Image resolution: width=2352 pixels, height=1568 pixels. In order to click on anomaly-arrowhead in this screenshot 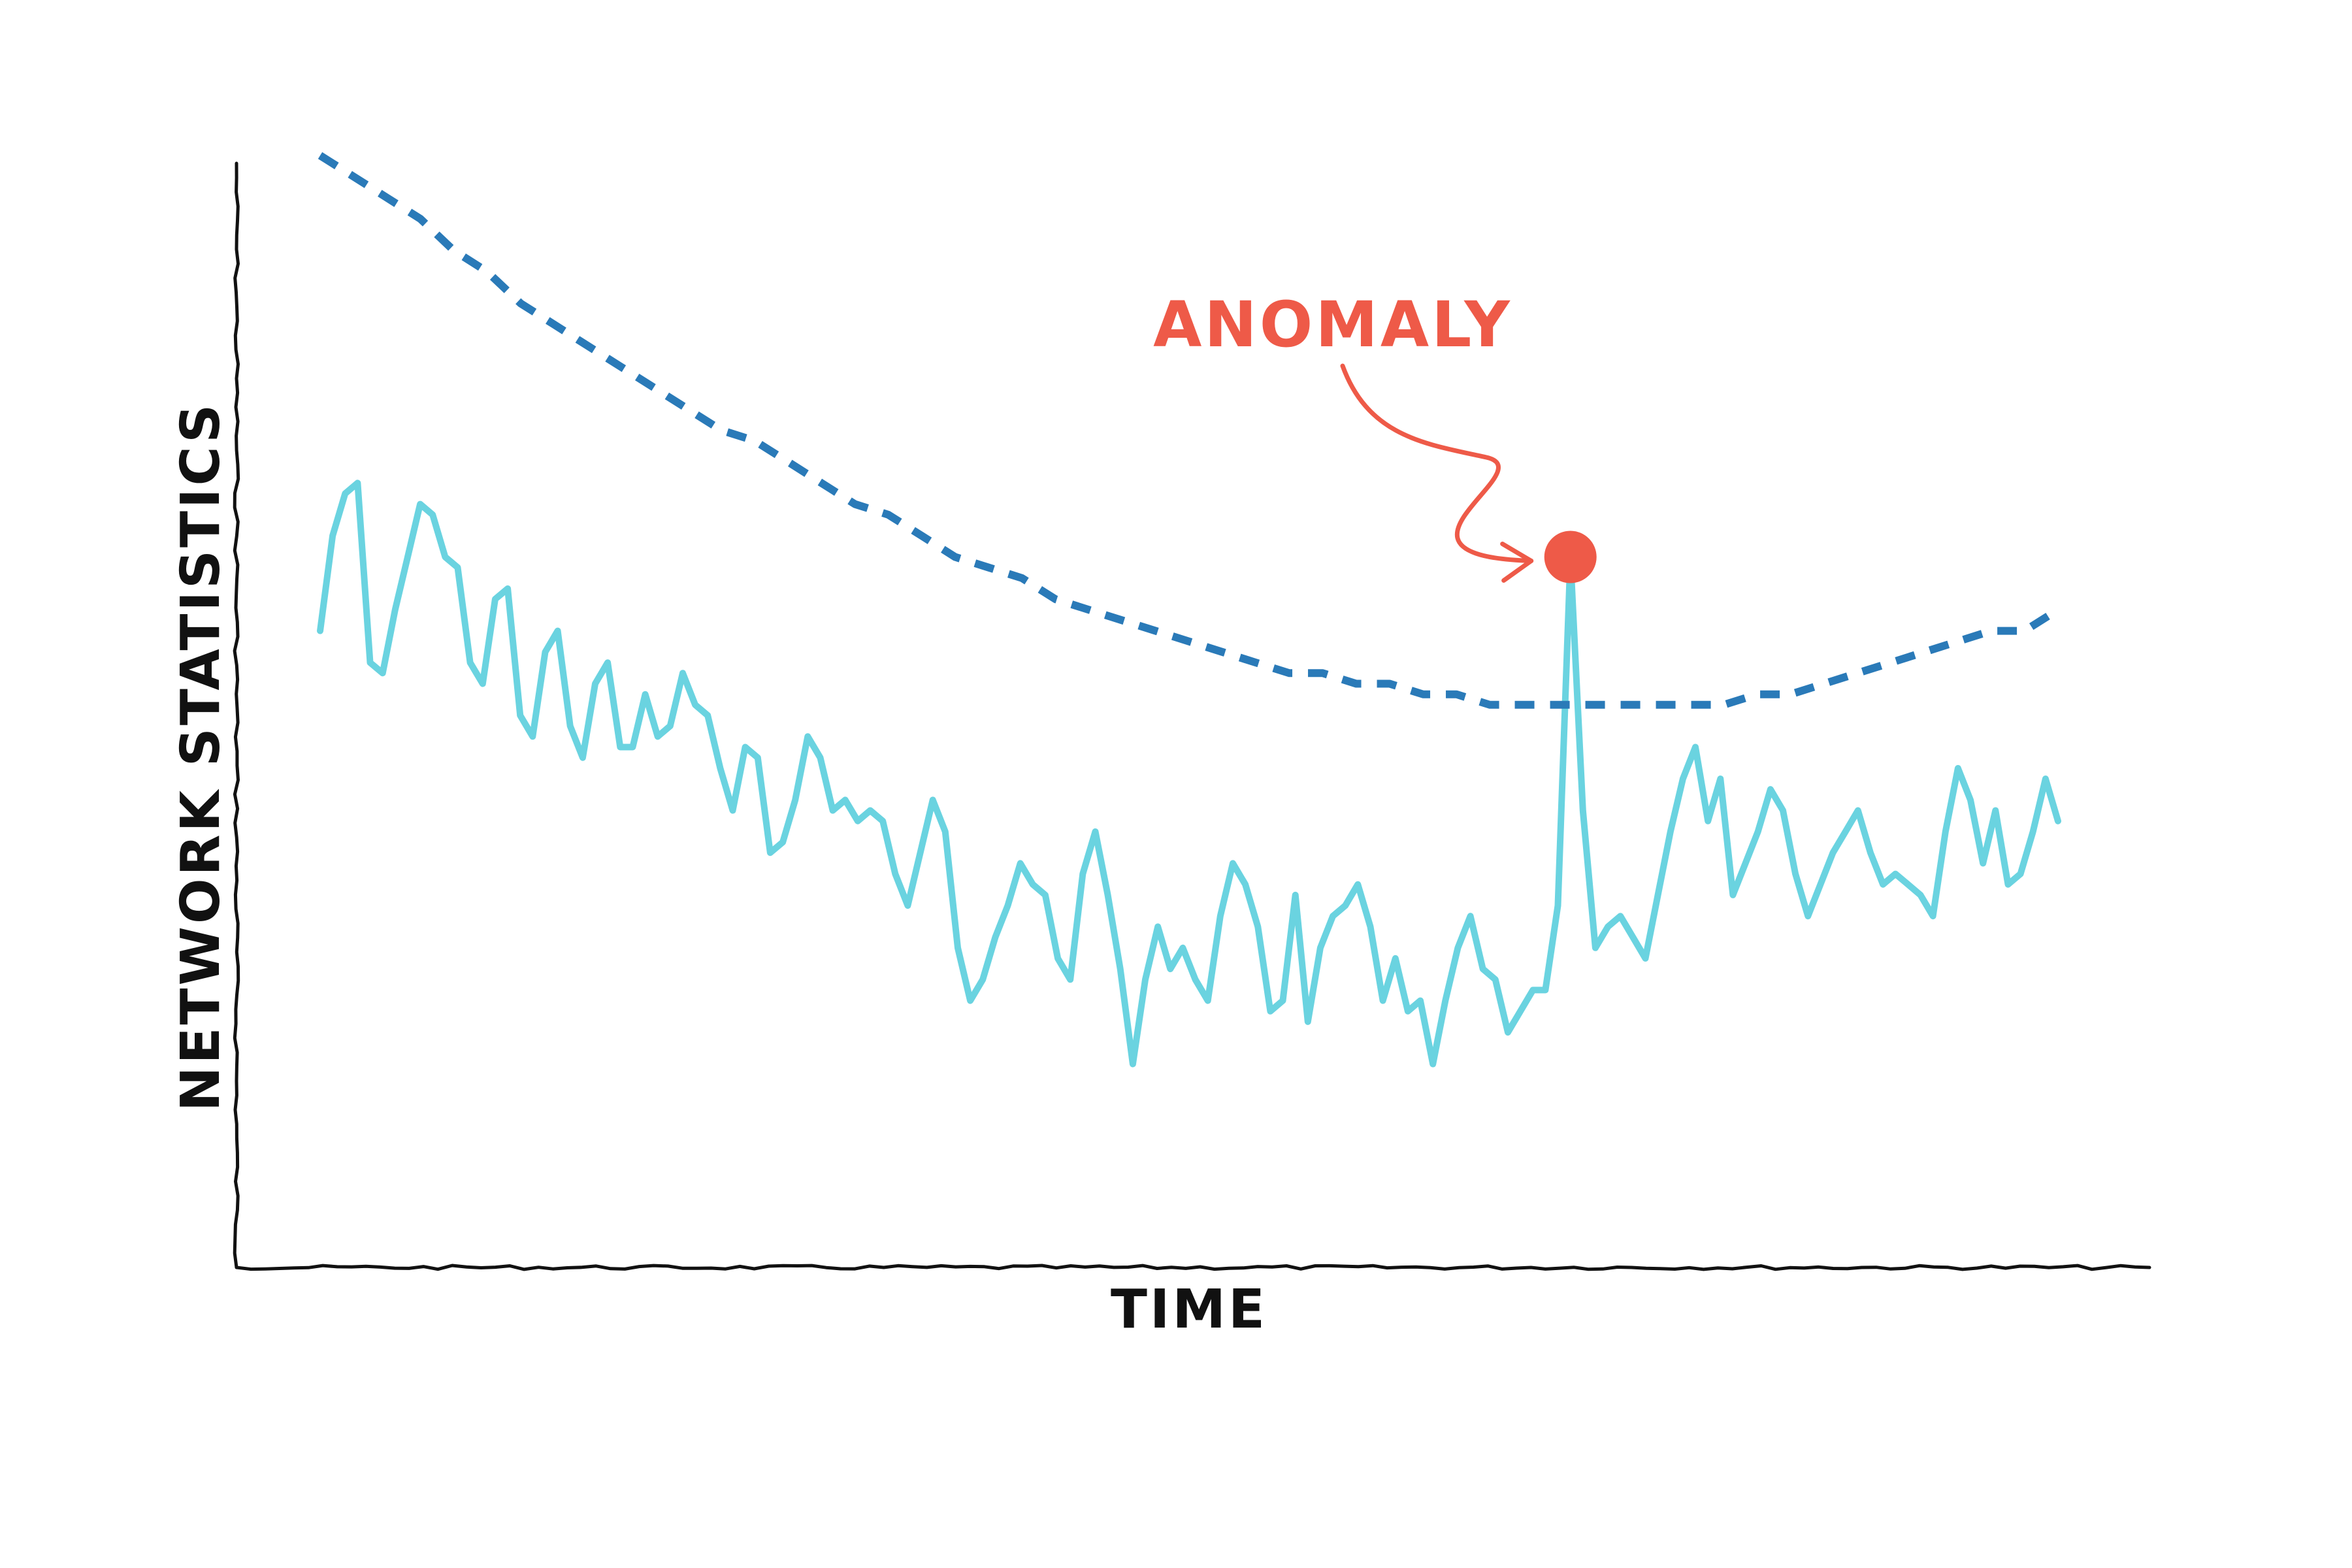, I will do `click(1517, 562)`.